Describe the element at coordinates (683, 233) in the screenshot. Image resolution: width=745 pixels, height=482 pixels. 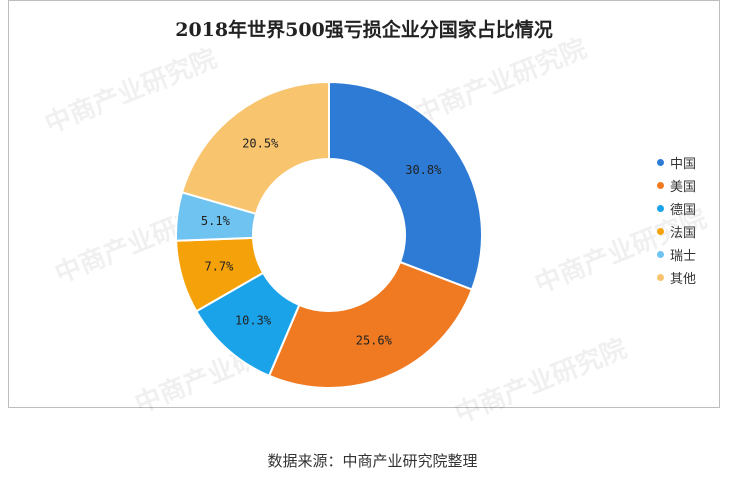
I see `legend-label: 法国` at that location.